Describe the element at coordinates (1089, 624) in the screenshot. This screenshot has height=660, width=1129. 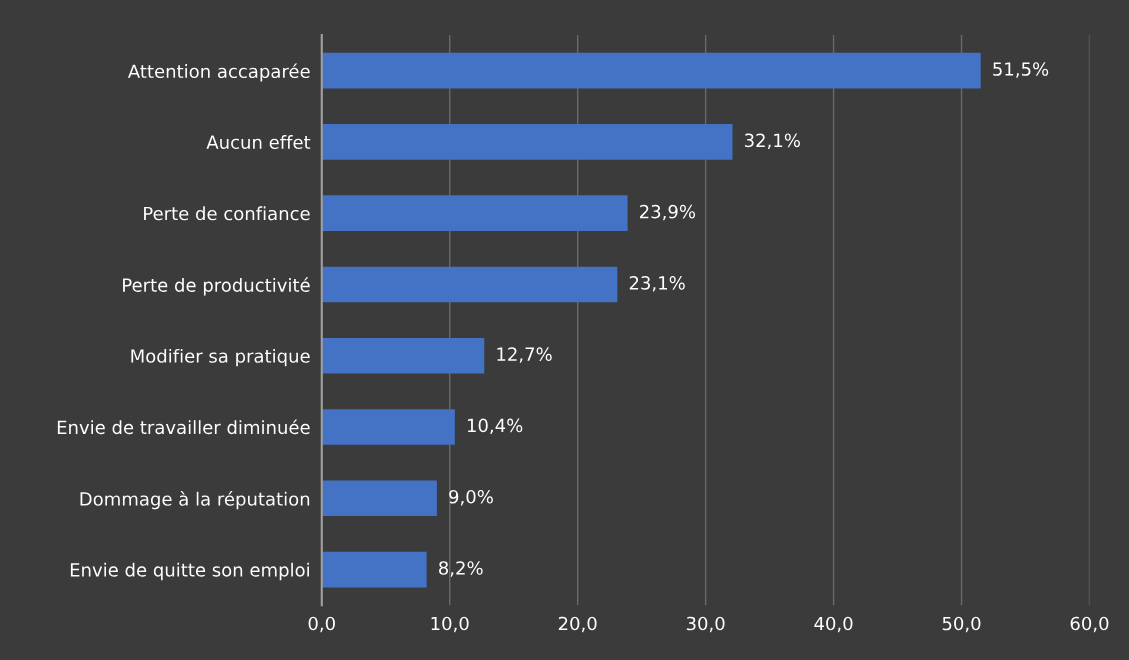
I see `x-tick-label: 60,0` at that location.